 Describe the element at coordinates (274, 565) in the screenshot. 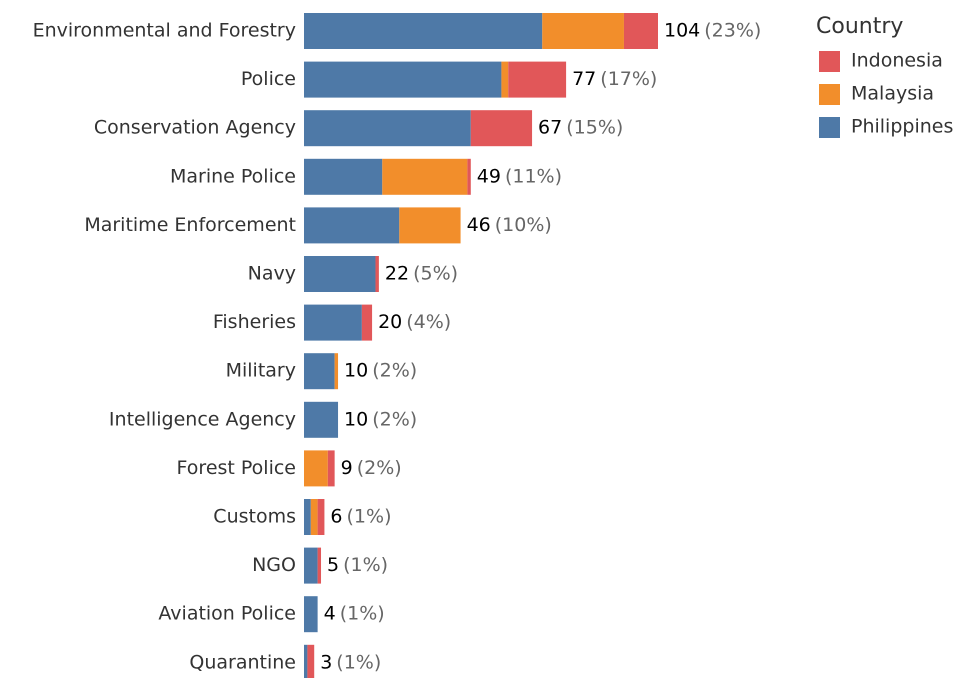

I see `category-label: NGO` at that location.